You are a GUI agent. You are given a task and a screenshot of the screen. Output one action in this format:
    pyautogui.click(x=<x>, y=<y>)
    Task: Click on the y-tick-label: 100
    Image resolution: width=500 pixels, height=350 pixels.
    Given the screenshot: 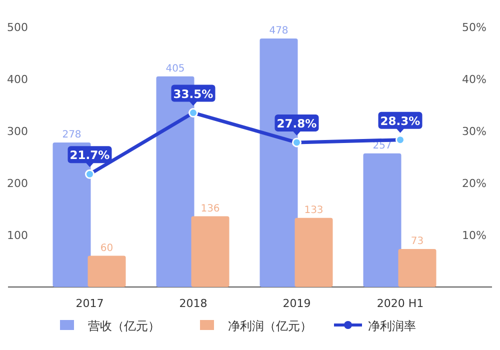 What is the action you would take?
    pyautogui.click(x=17, y=235)
    